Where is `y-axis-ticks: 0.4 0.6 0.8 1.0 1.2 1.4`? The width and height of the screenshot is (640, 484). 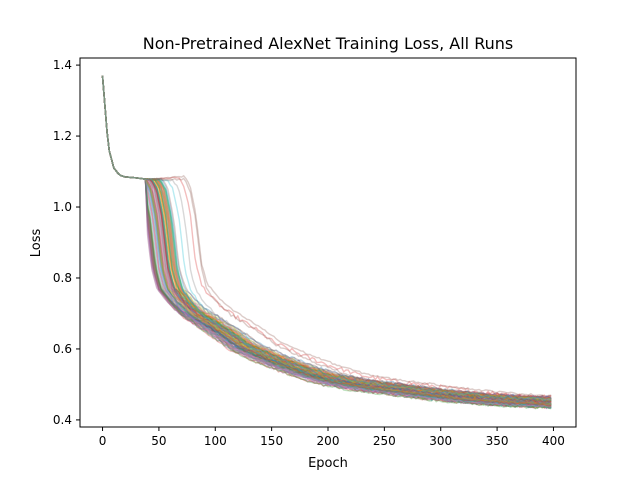
y-axis-ticks: 0.4 0.6 0.8 1.0 1.2 1.4 is located at coordinates (66, 242).